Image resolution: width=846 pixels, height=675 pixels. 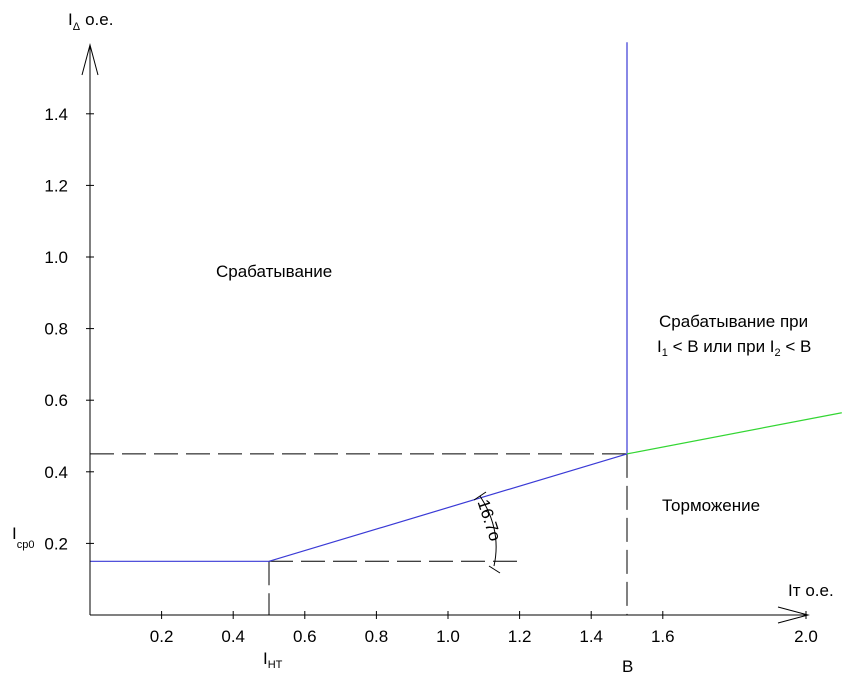 What do you see at coordinates (488, 531) in the screenshot?
I see `angle-arc` at bounding box center [488, 531].